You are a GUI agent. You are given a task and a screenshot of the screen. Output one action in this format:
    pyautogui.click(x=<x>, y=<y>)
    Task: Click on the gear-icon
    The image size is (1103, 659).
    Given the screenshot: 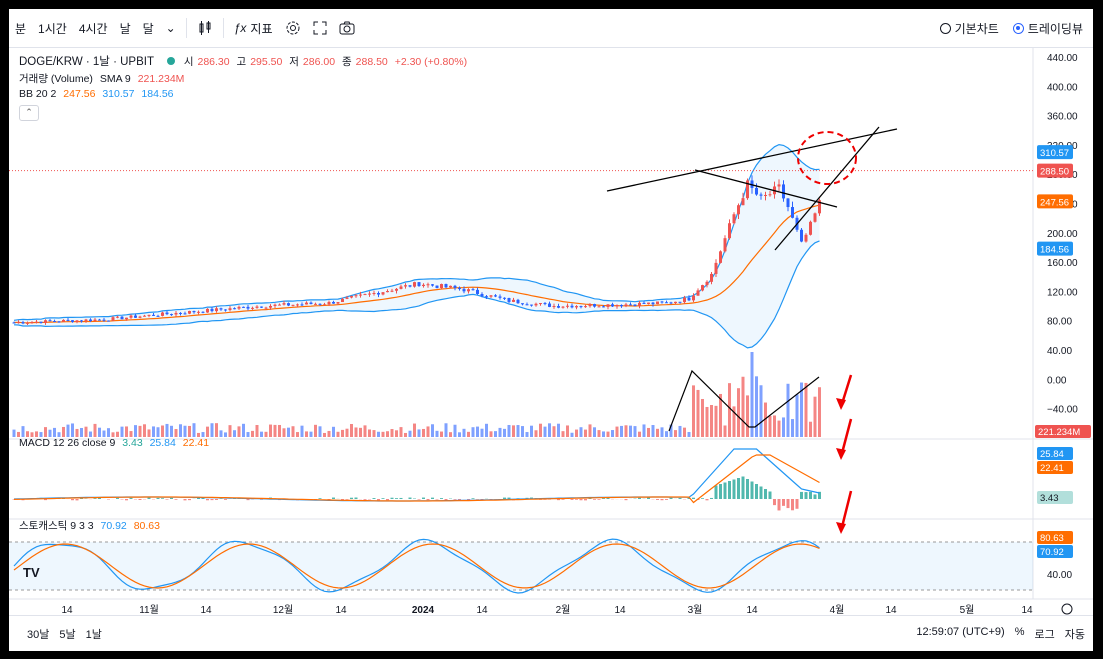 What is the action you would take?
    pyautogui.click(x=293, y=28)
    